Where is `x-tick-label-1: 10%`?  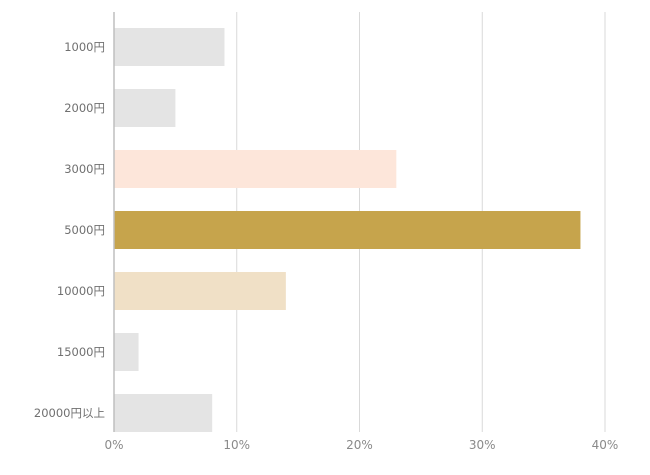 x-tick-label-1: 10% is located at coordinates (236, 445).